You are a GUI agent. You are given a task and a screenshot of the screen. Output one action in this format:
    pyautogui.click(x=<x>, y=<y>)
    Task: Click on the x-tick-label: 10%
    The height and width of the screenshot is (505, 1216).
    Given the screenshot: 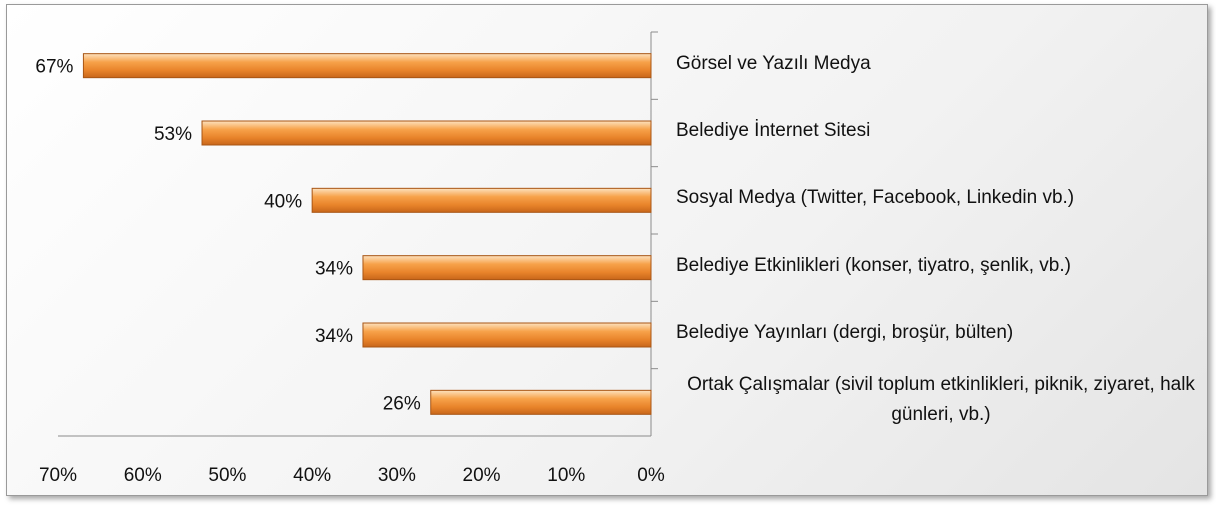 What is the action you would take?
    pyautogui.click(x=566, y=475)
    